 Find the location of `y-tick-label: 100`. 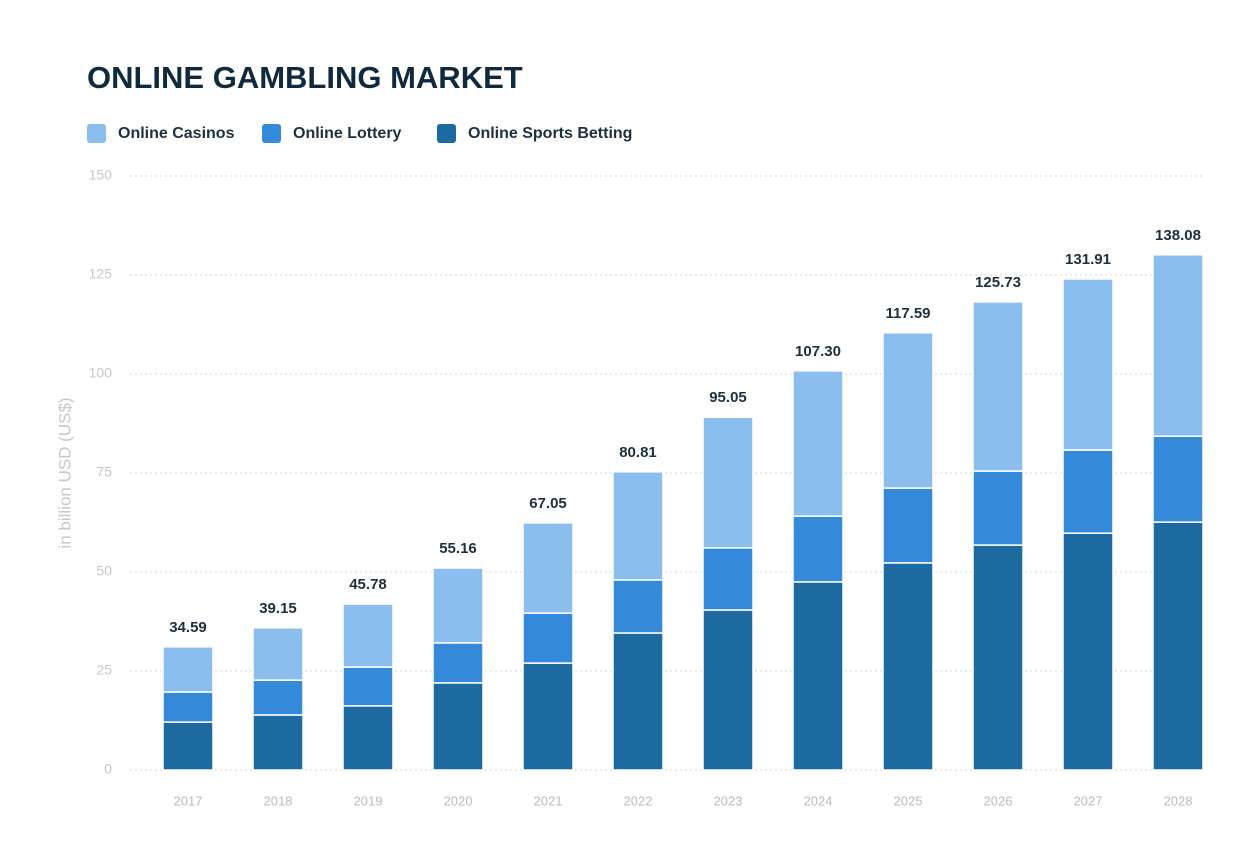

y-tick-label: 100 is located at coordinates (101, 373).